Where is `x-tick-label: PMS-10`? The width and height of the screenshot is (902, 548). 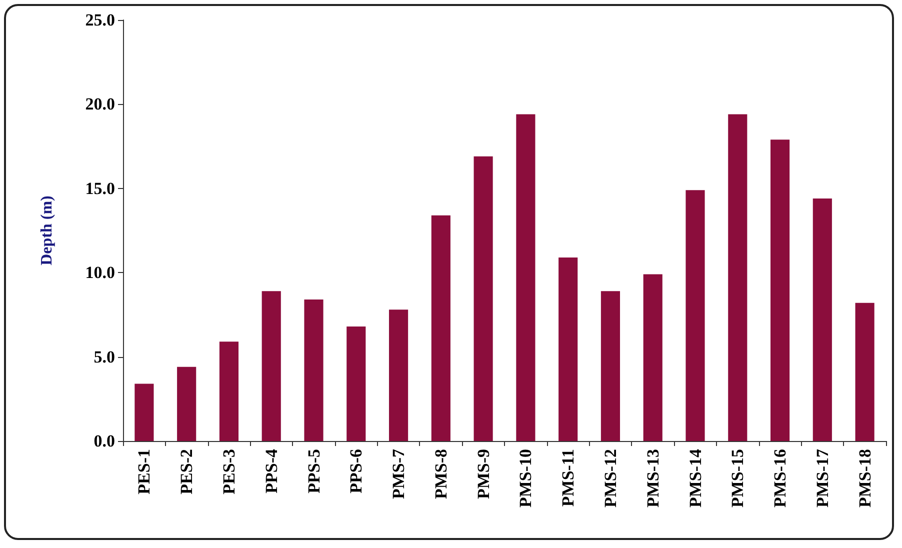 x-tick-label: PMS-10 is located at coordinates (526, 478).